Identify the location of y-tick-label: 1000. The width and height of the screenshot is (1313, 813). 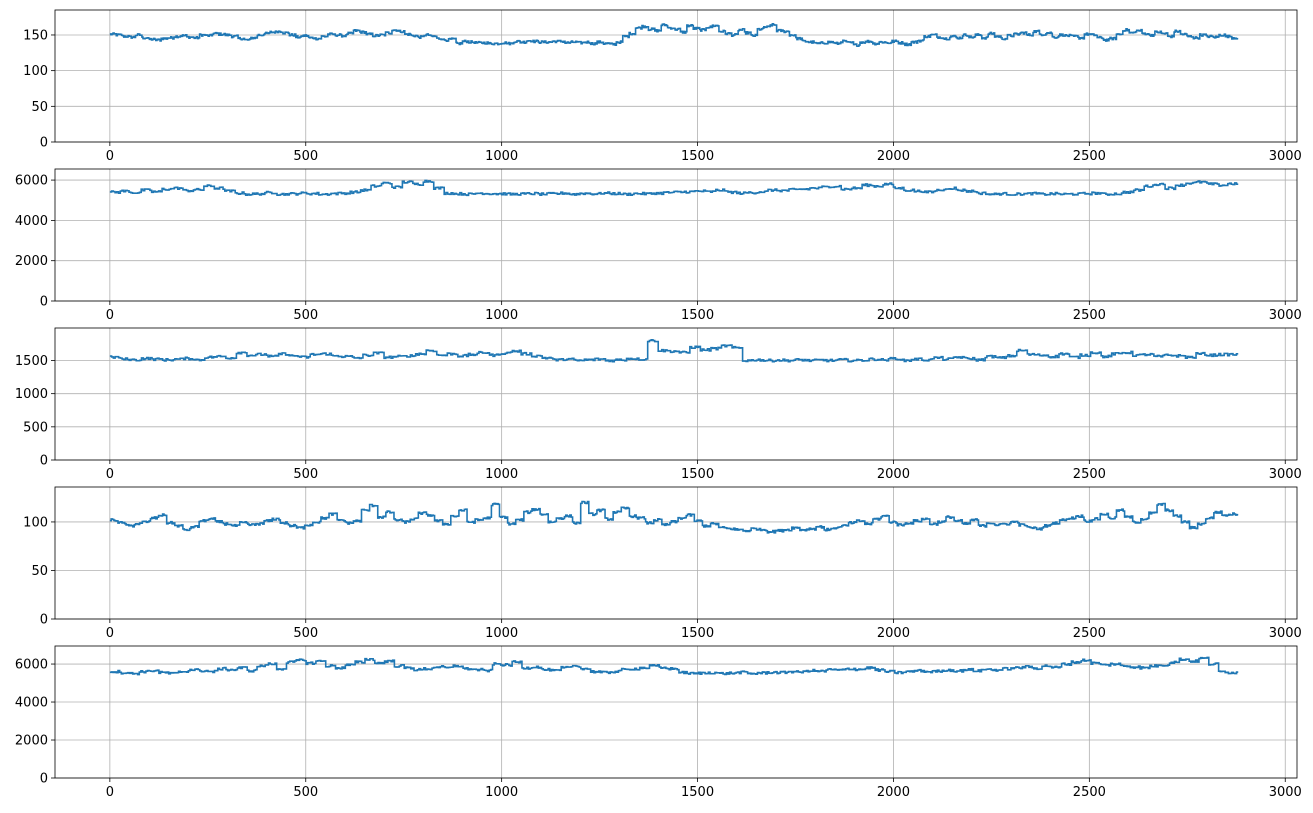
(31, 394).